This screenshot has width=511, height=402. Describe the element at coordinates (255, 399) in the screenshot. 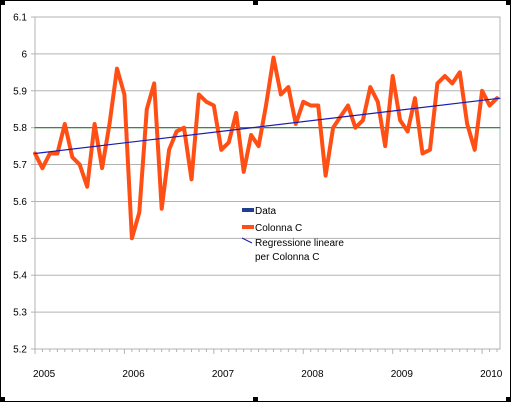

I see `selection-handle-bottom-center` at that location.